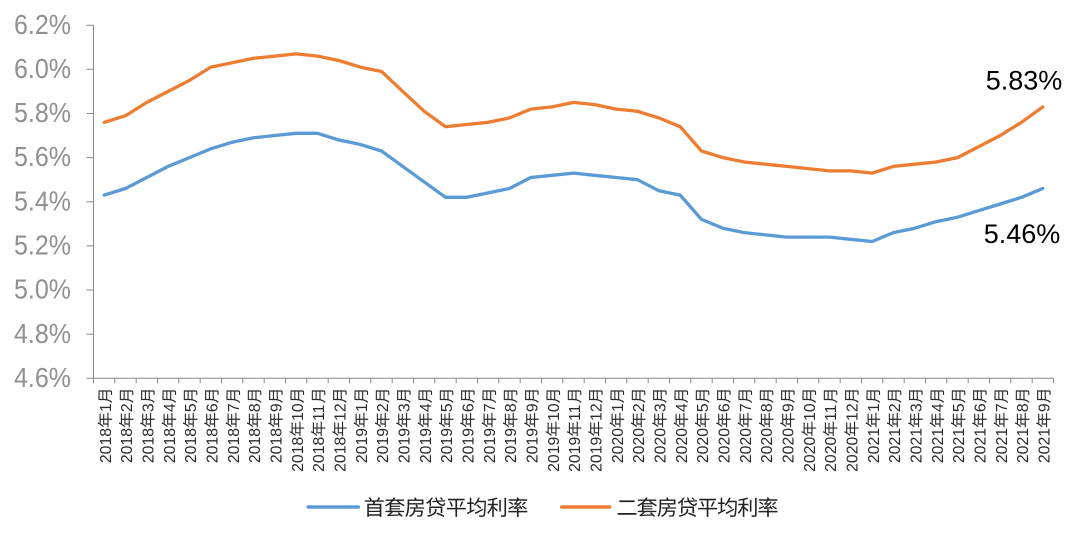 This screenshot has height=533, width=1080. I want to click on svg-text: 5.6%, so click(42, 156).